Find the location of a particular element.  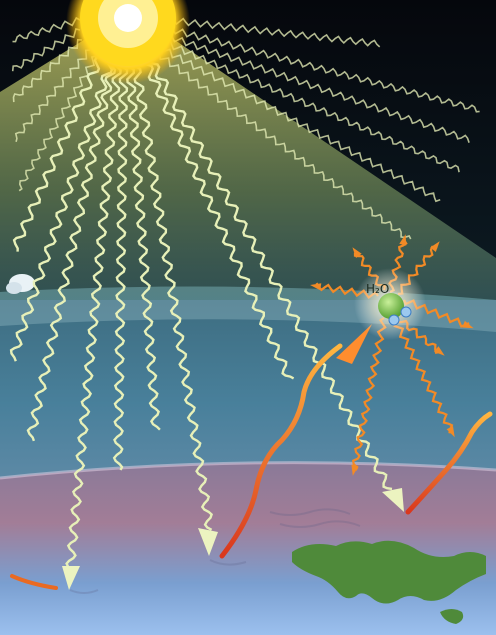

water-molecule: H₂O is located at coordinates (390, 304).